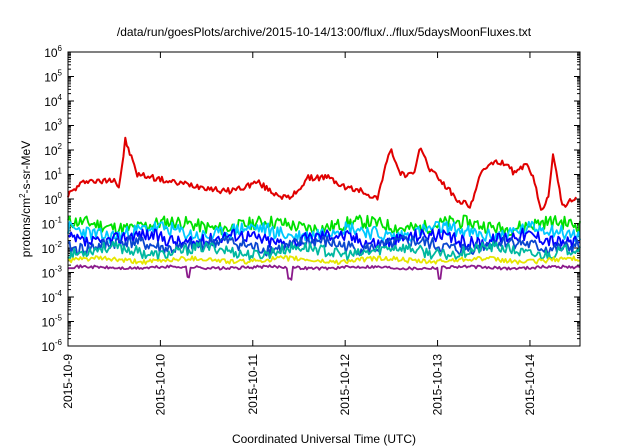 This screenshot has height=448, width=640. What do you see at coordinates (53, 175) in the screenshot?
I see `y-tick-label: 10¹` at bounding box center [53, 175].